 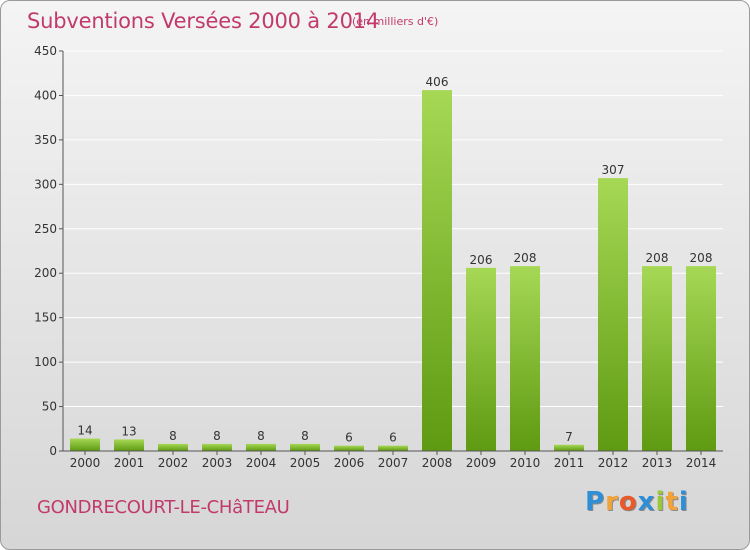 I want to click on y-tick-label: 0, so click(x=53, y=451).